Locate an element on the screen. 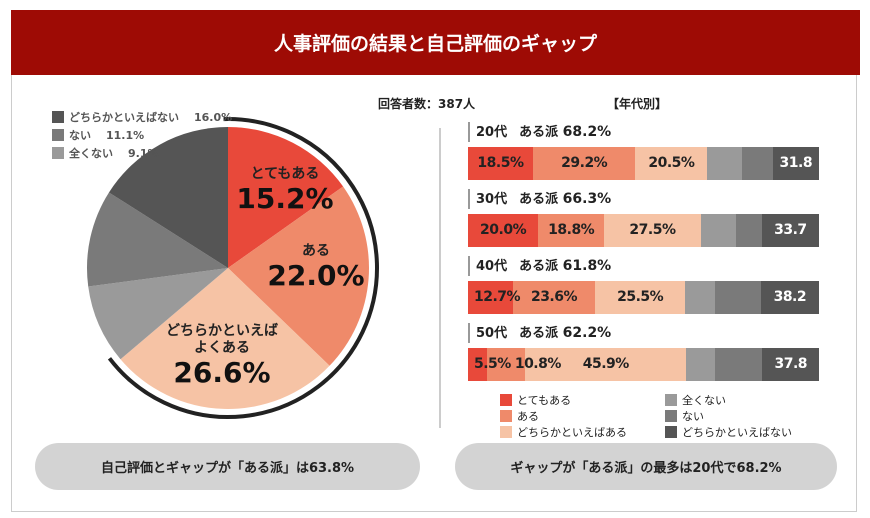 The image size is (870, 518). bar-segment-label: 37.8 is located at coordinates (791, 364).